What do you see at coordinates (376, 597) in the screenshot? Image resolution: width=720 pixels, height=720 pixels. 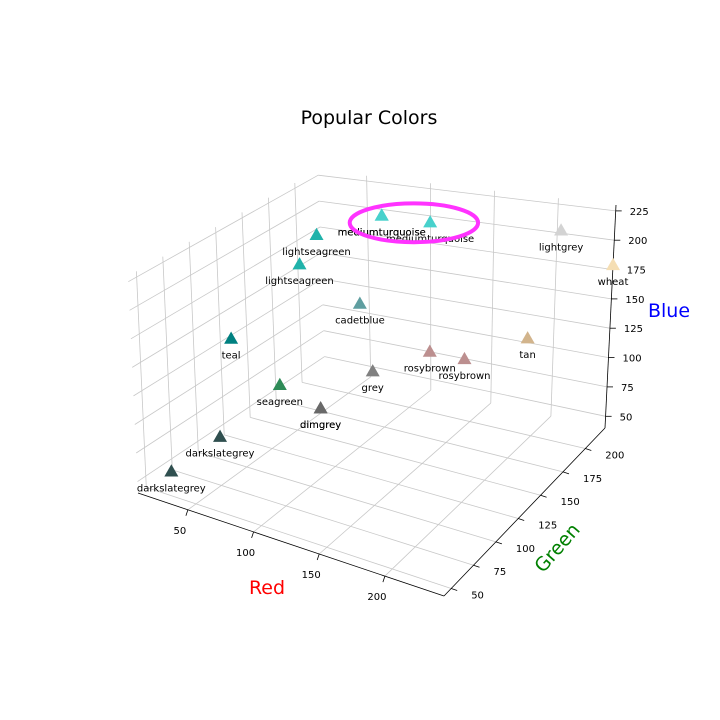 I see `x-tick-label: 200` at bounding box center [376, 597].